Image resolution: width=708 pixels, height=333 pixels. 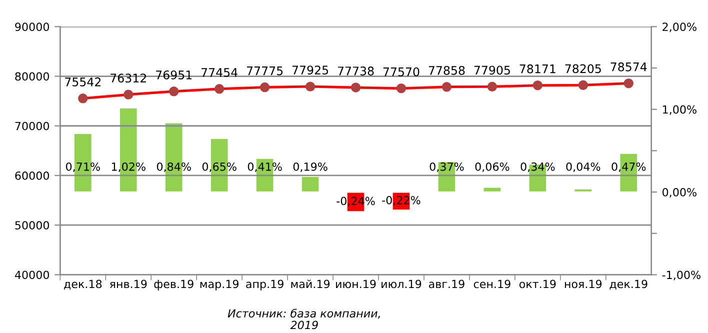 What do you see at coordinates (629, 285) in the screenshot?
I see `x-tick-label: дек.19` at bounding box center [629, 285].